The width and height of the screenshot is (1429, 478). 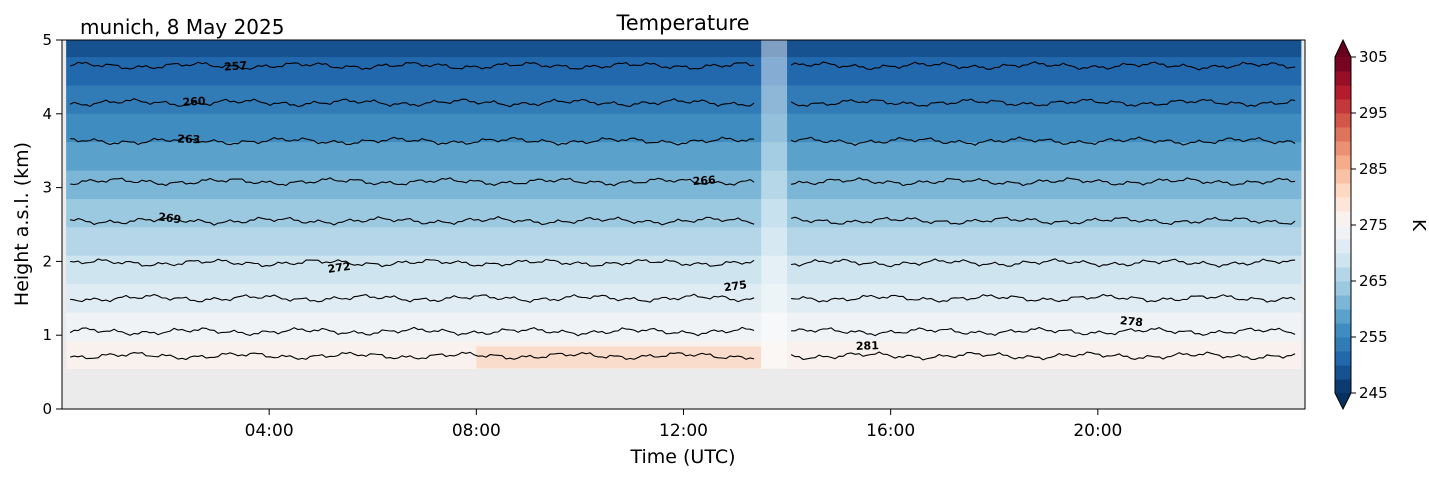 I want to click on isotherm-label-278: 278, so click(x=1131, y=321).